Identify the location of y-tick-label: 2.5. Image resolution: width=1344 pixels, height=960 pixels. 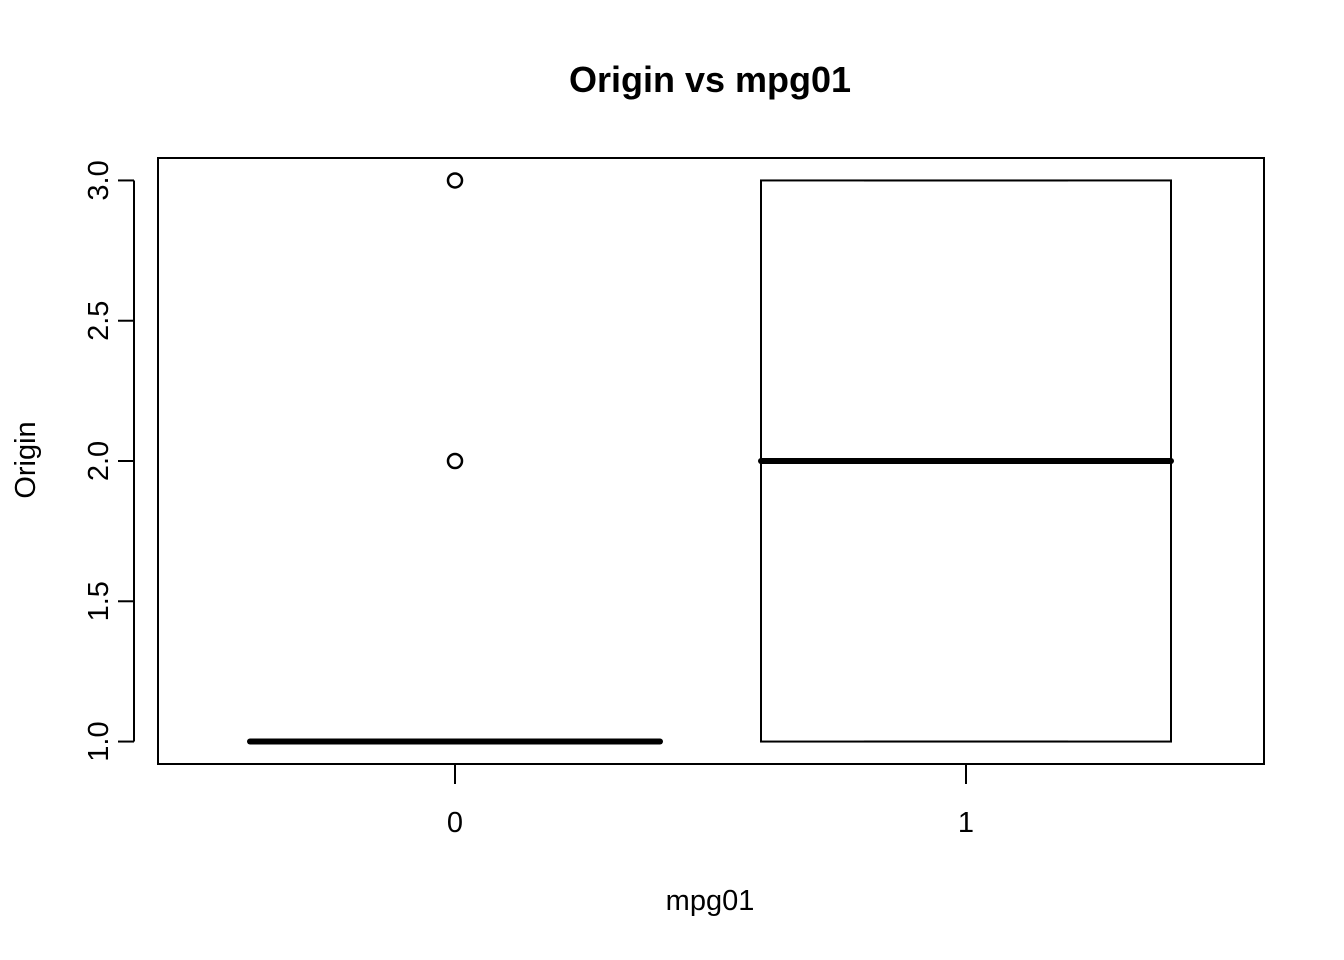
(99, 321).